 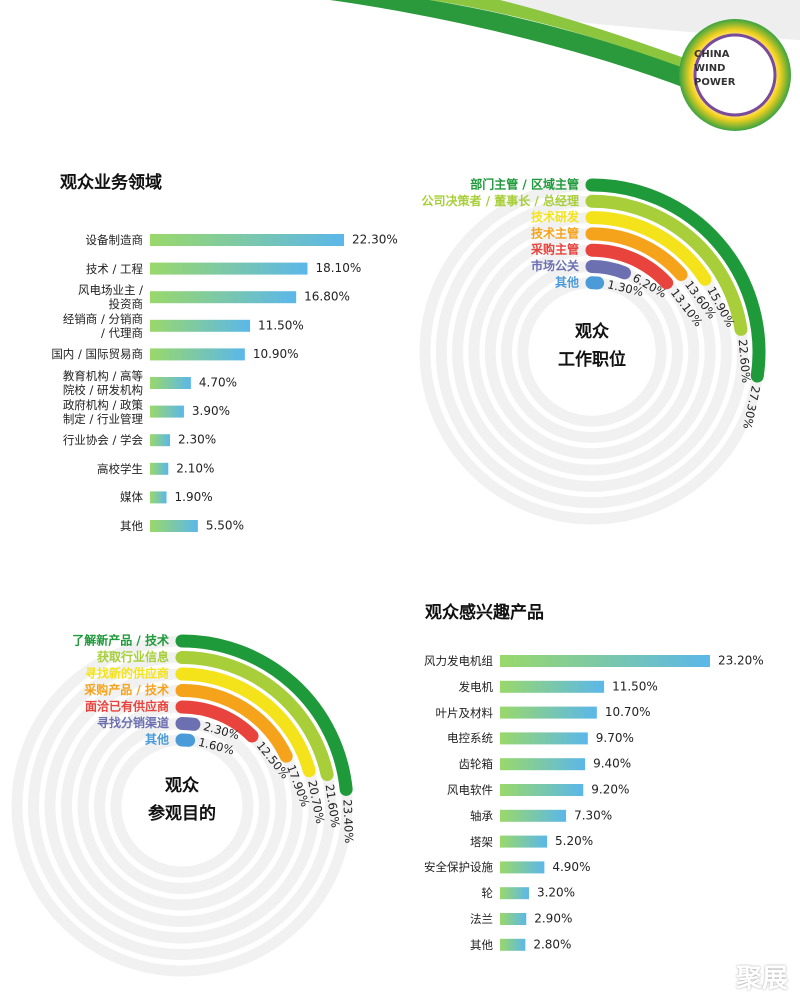 I want to click on watermark: 聚展, so click(x=761, y=979).